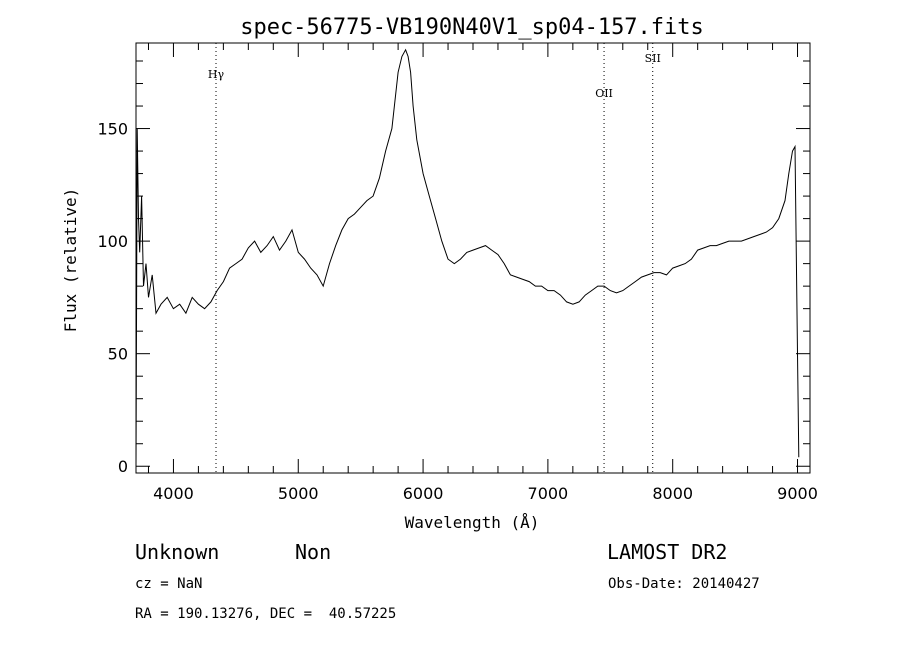 Image resolution: width=900 pixels, height=650 pixels. I want to click on line-marker-label: SII, so click(653, 58).